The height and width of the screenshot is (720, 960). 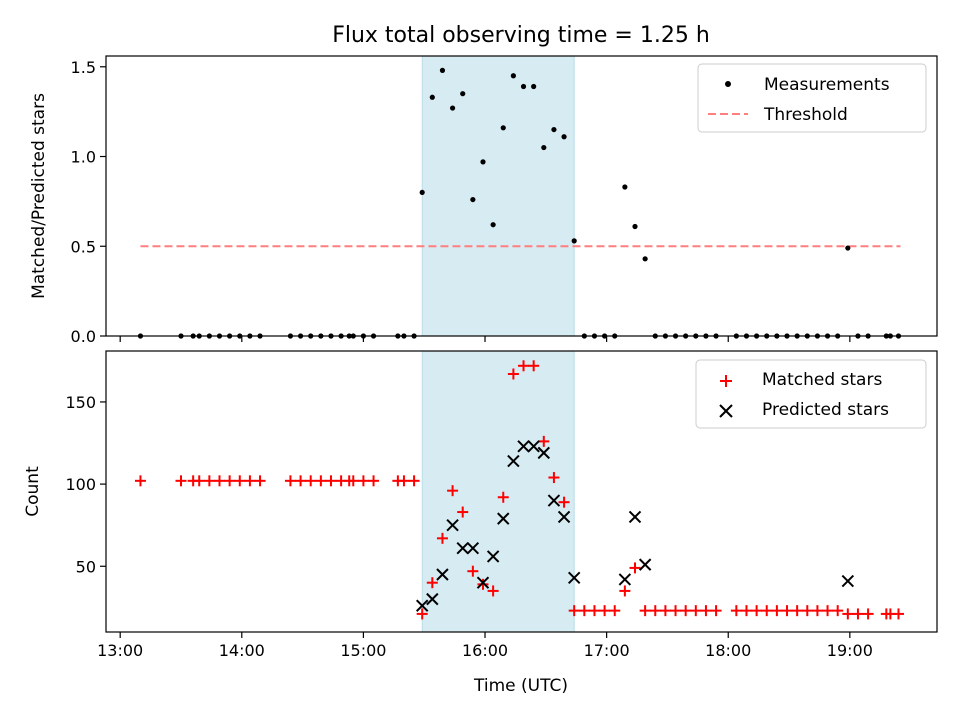 I want to click on legend-measurements-label: Measurements, so click(x=827, y=85).